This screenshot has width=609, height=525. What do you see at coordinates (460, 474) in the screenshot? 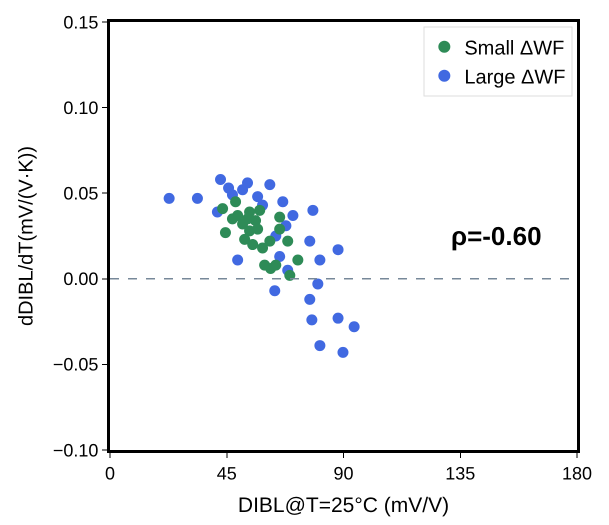
I see `x-tick-label: 135` at bounding box center [460, 474].